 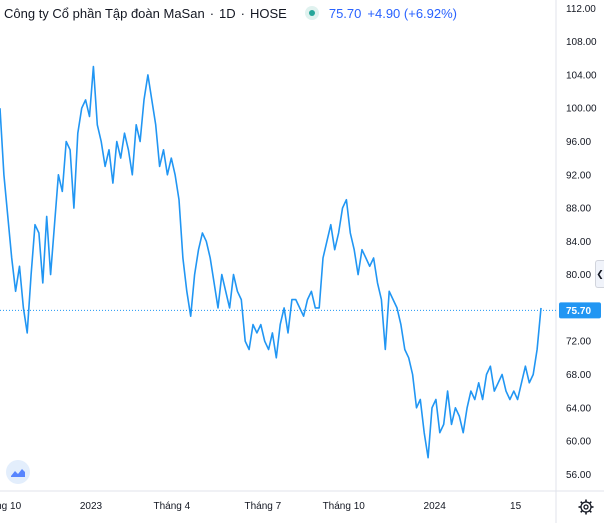 I want to click on price-tick-label: 68.00, so click(x=578, y=375).